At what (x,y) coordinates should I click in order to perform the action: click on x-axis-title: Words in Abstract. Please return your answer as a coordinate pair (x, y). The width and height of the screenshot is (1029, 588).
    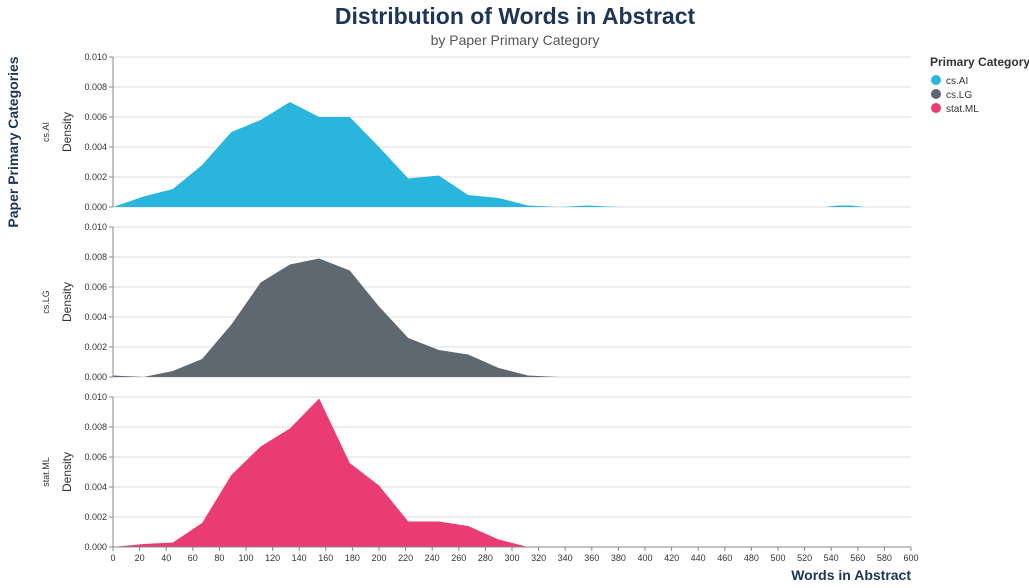
    Looking at the image, I should click on (851, 575).